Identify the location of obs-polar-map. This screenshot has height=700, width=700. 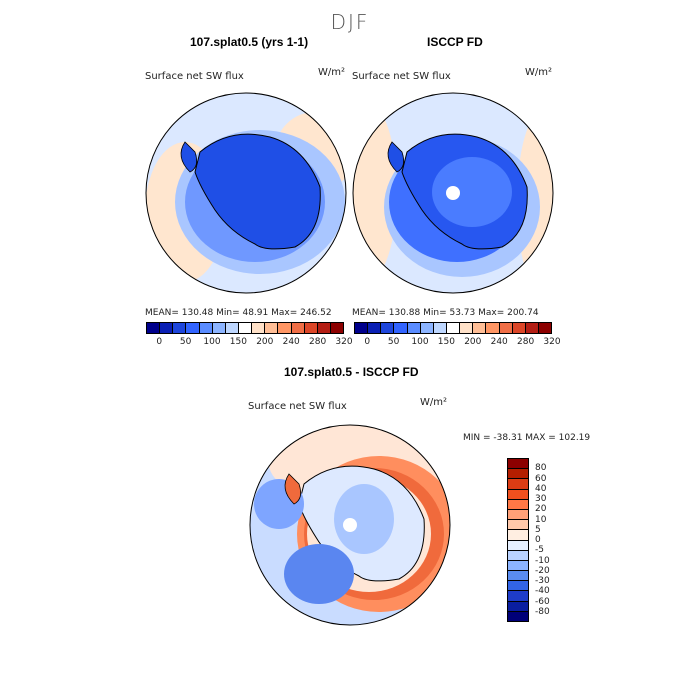
(453, 193).